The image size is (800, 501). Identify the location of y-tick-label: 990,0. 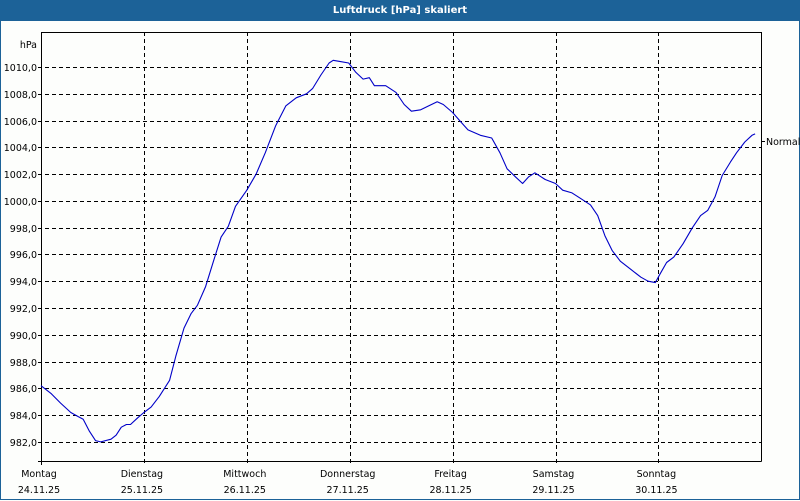
(23, 336).